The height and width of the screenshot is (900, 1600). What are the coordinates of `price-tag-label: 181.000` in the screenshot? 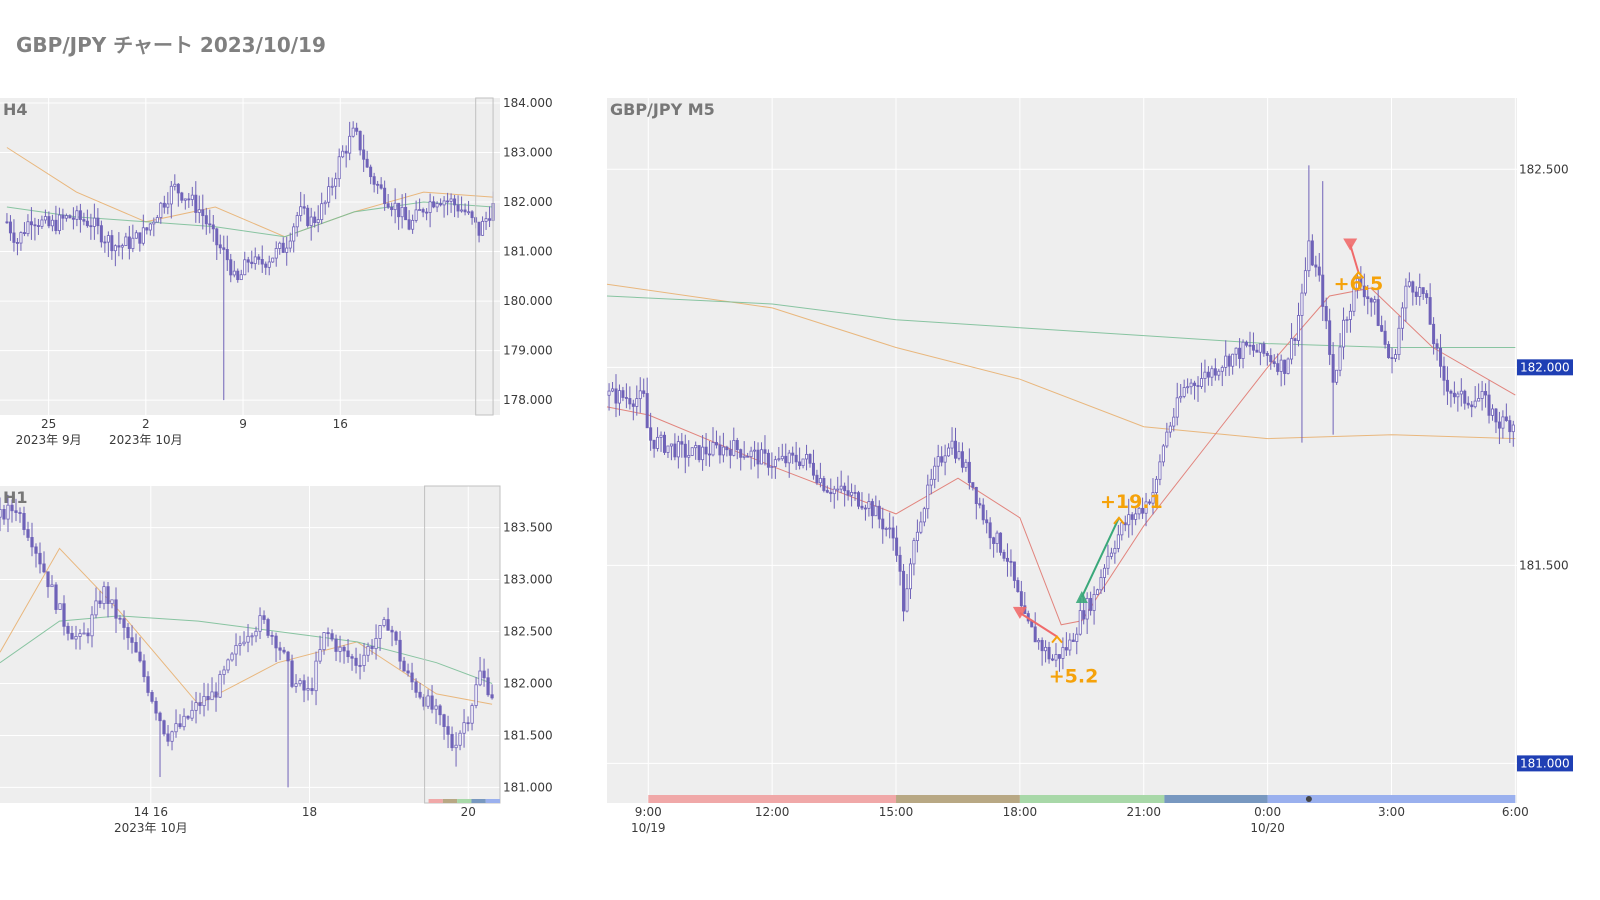 It's located at (1545, 763).